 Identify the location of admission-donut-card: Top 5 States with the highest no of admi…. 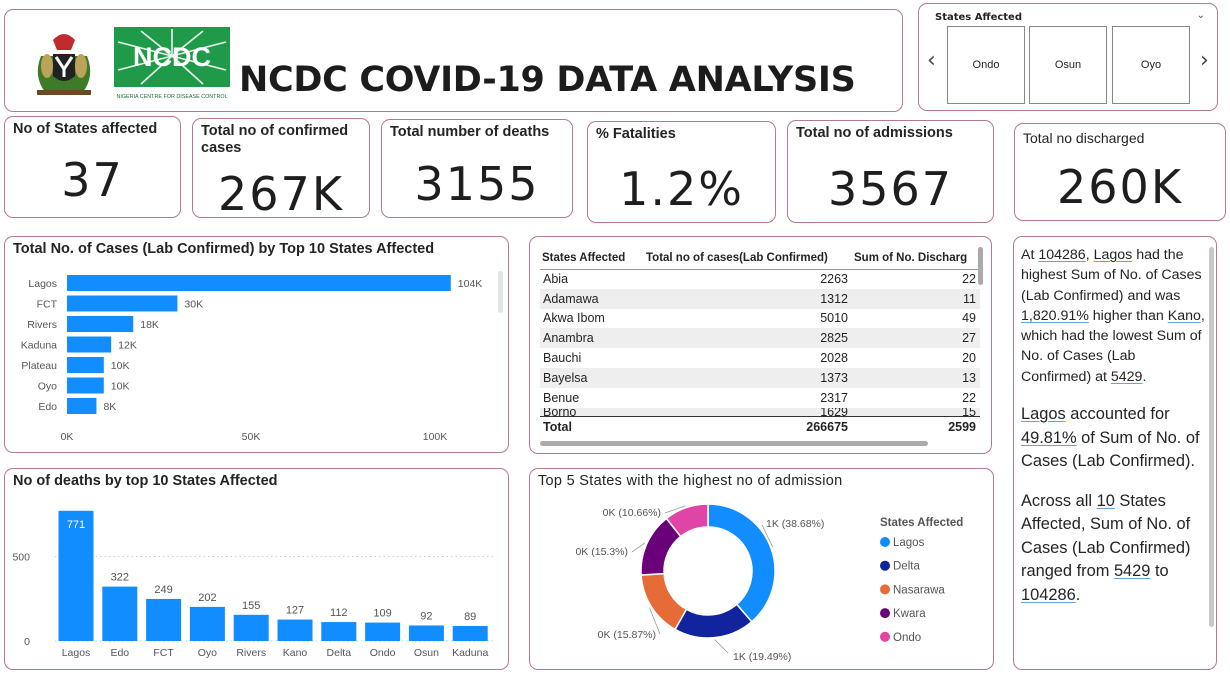
(761, 569).